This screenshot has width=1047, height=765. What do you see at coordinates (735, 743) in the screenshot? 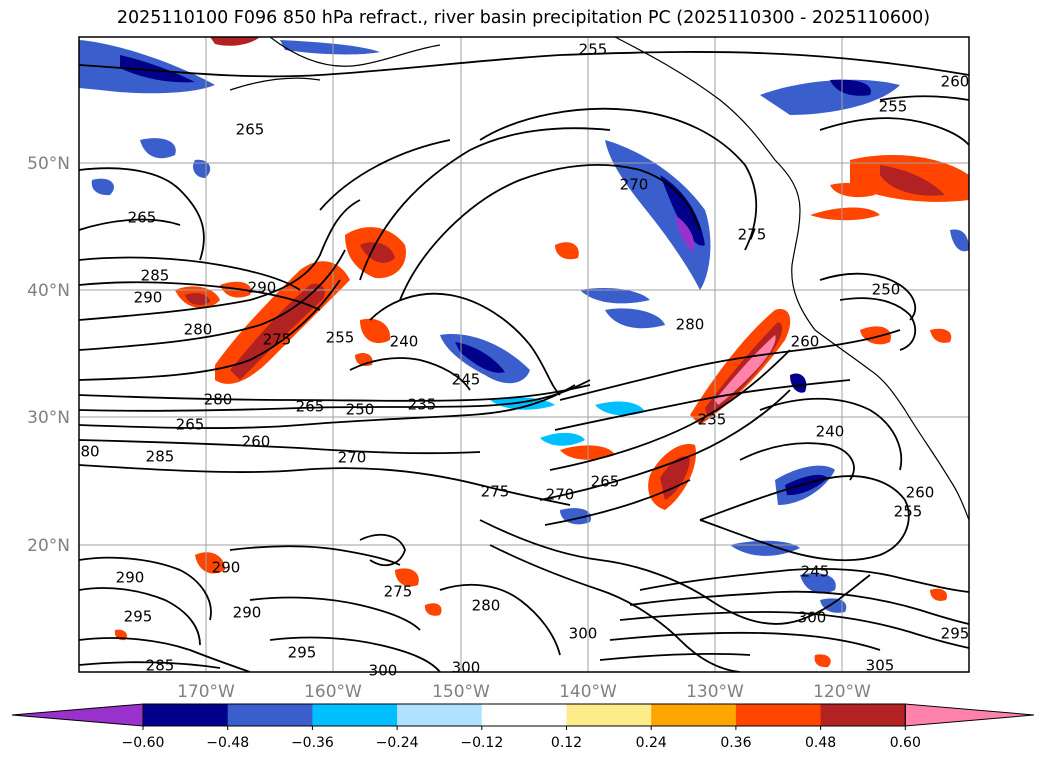
I see `colorbar-tick-label: 0.36` at bounding box center [735, 743].